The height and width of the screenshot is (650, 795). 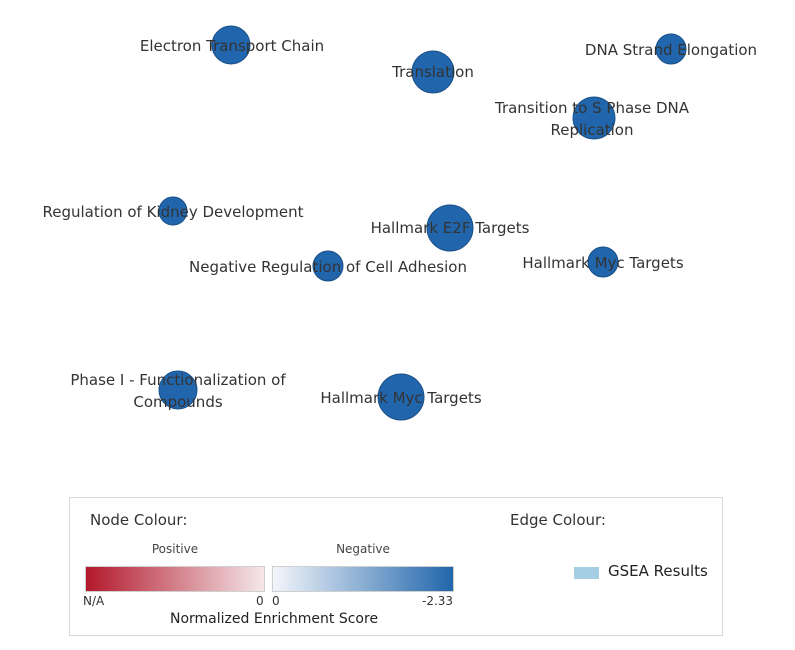 I want to click on node-label: Hallmark E2F Targets, so click(x=450, y=228).